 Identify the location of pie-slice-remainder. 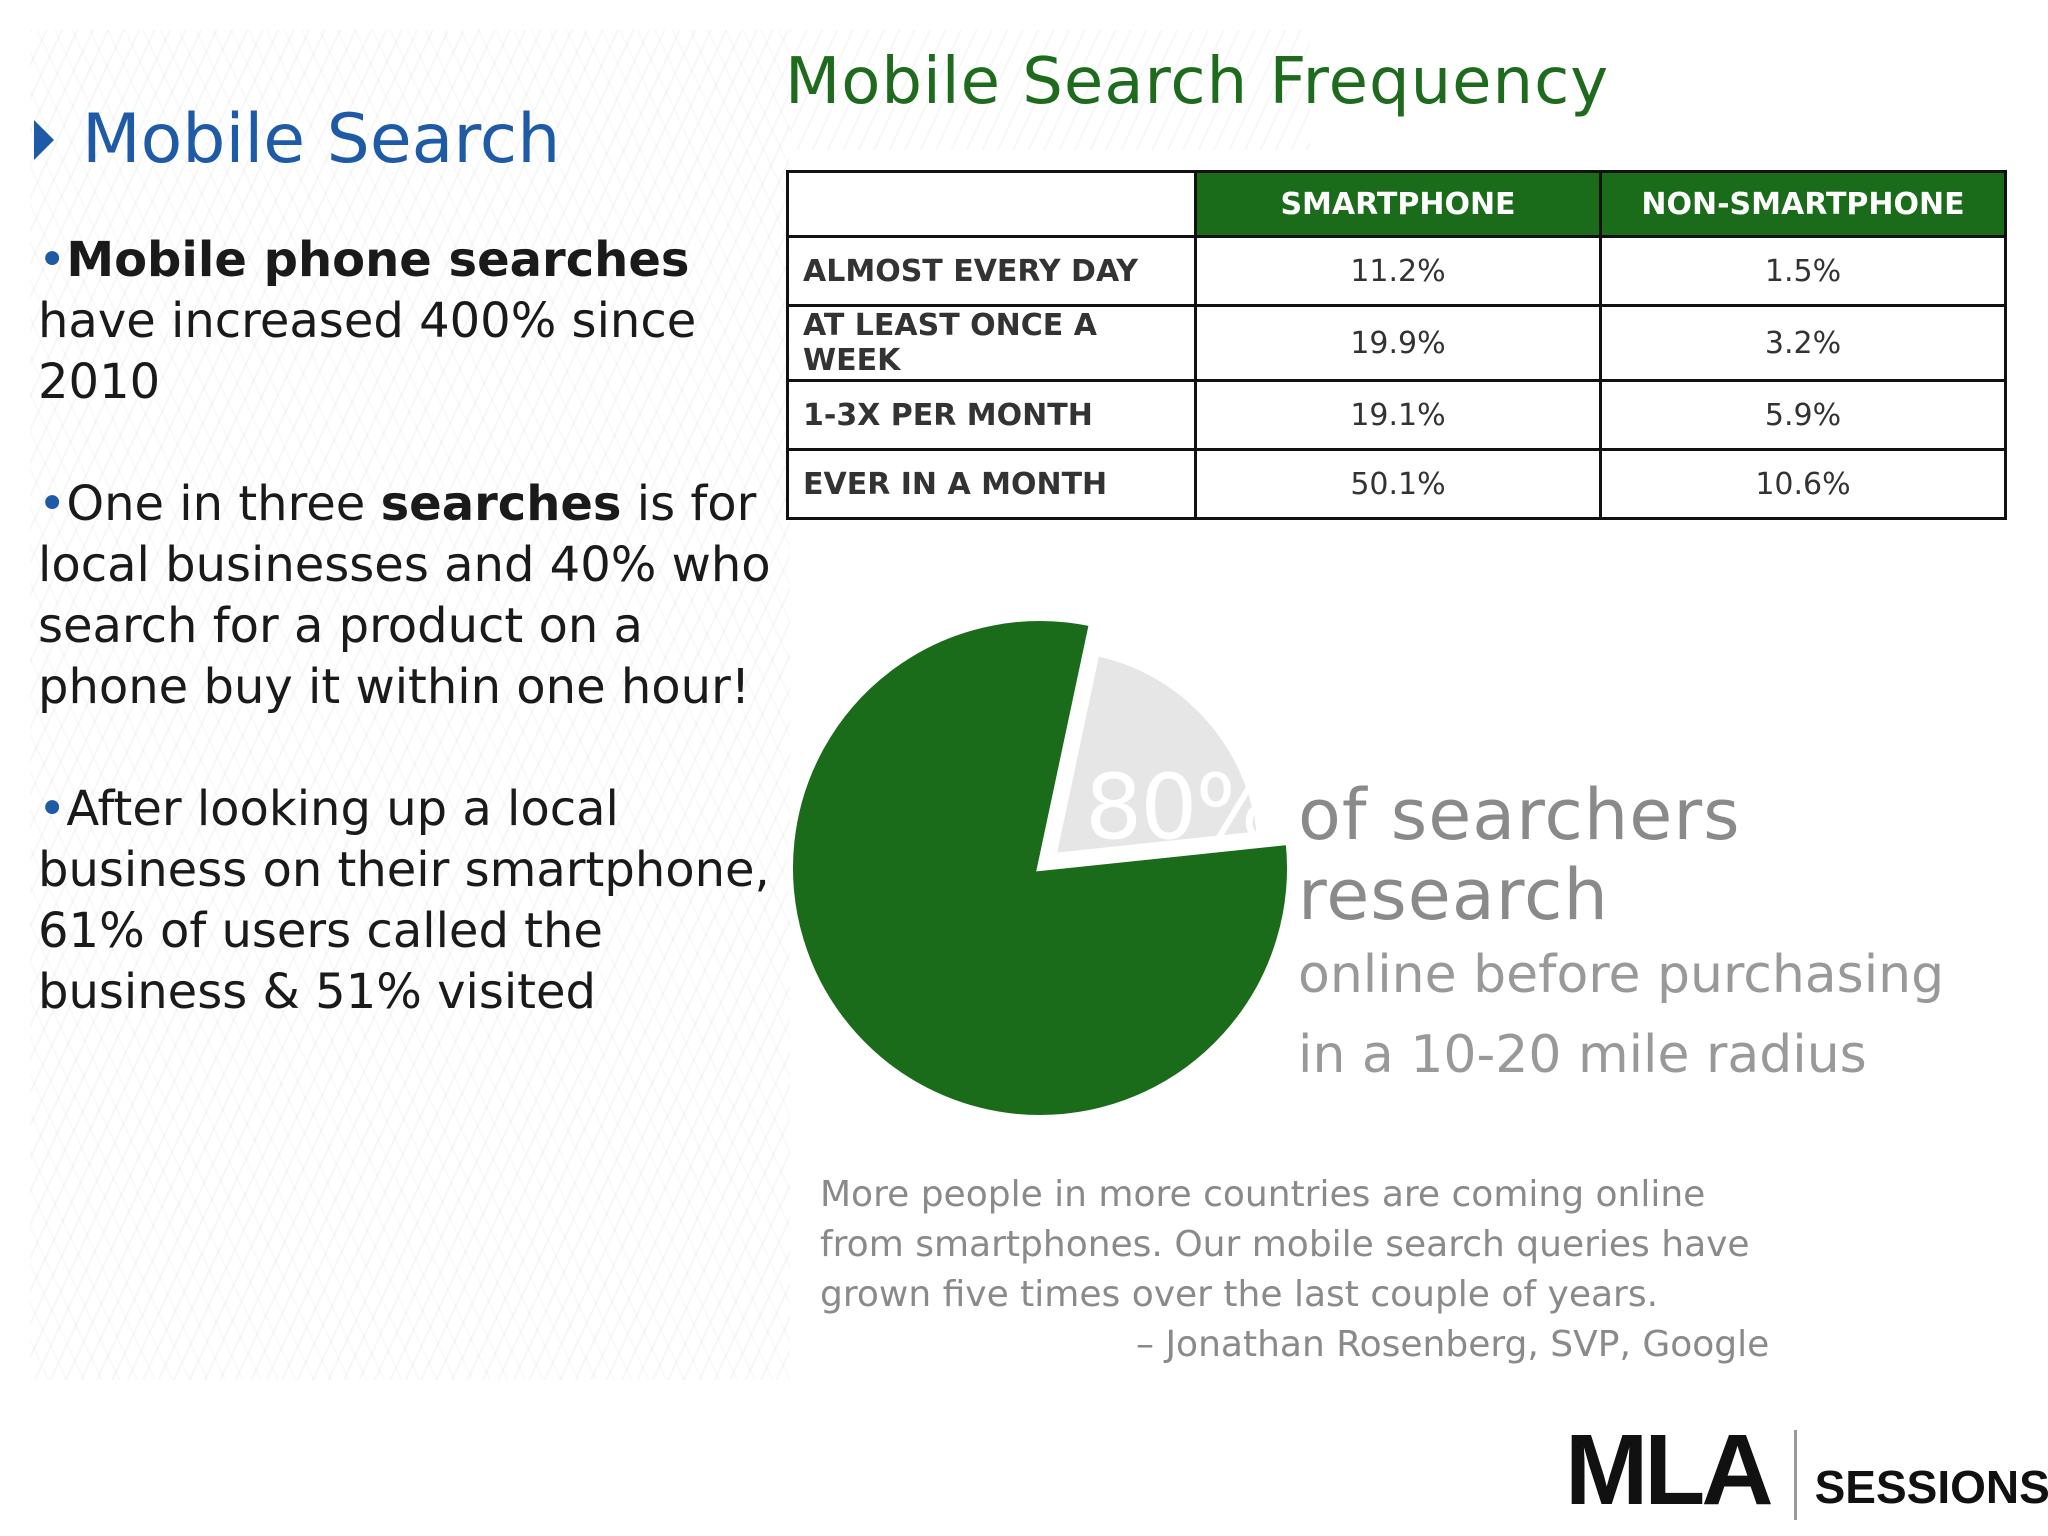
(1156, 754).